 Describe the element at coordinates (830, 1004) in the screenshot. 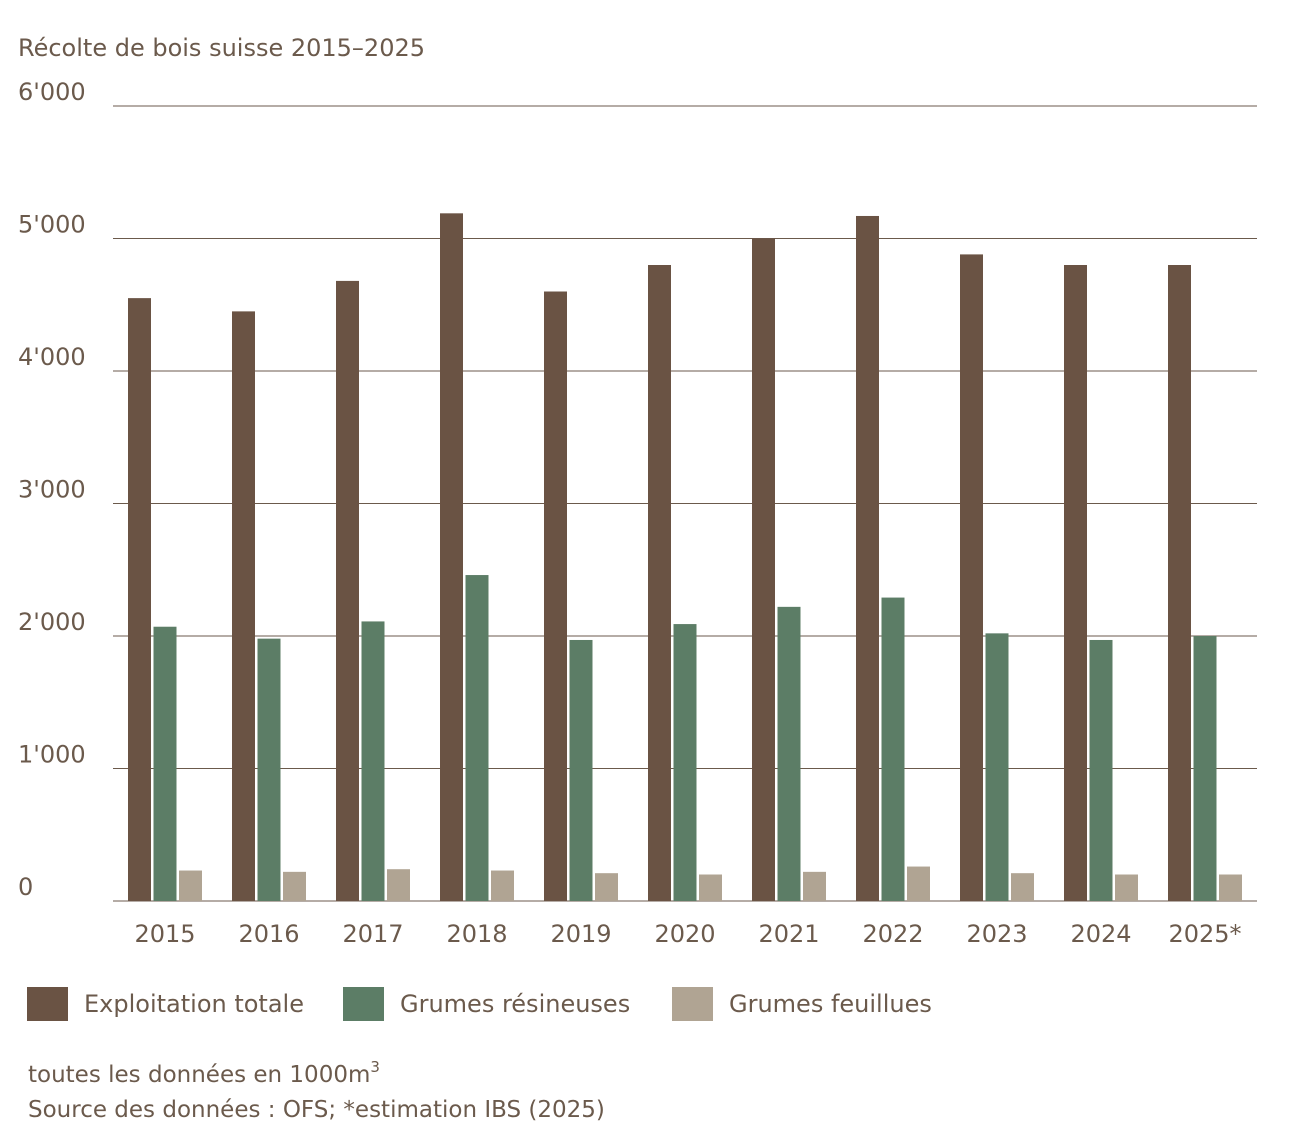

I see `legend-label: Grumes feuillues` at that location.